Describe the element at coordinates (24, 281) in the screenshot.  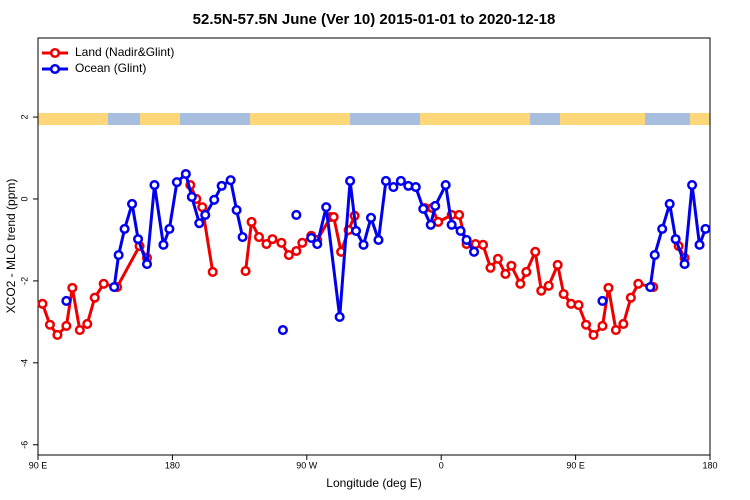
I see `y-tick-label: -2` at that location.